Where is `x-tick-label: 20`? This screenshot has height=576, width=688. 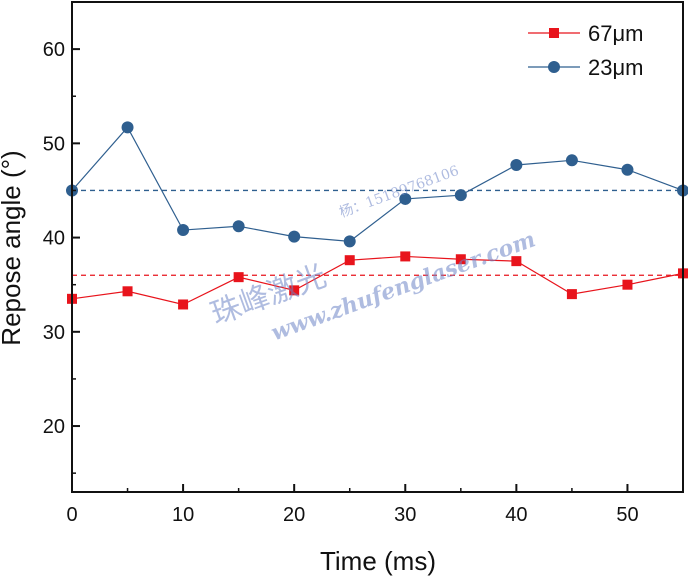
x-tick-label: 20 is located at coordinates (294, 515).